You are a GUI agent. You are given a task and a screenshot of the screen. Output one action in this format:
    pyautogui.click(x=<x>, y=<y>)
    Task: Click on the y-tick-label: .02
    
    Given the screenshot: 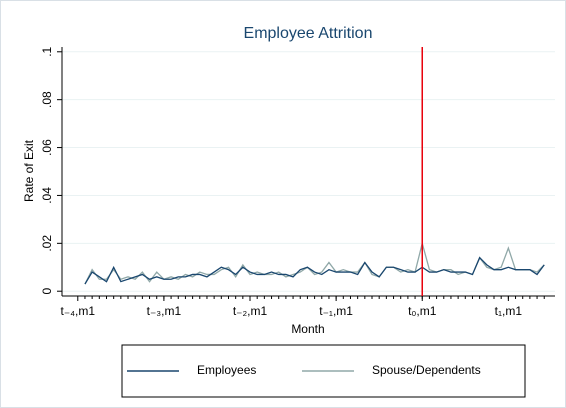 What is the action you would take?
    pyautogui.click(x=47, y=243)
    